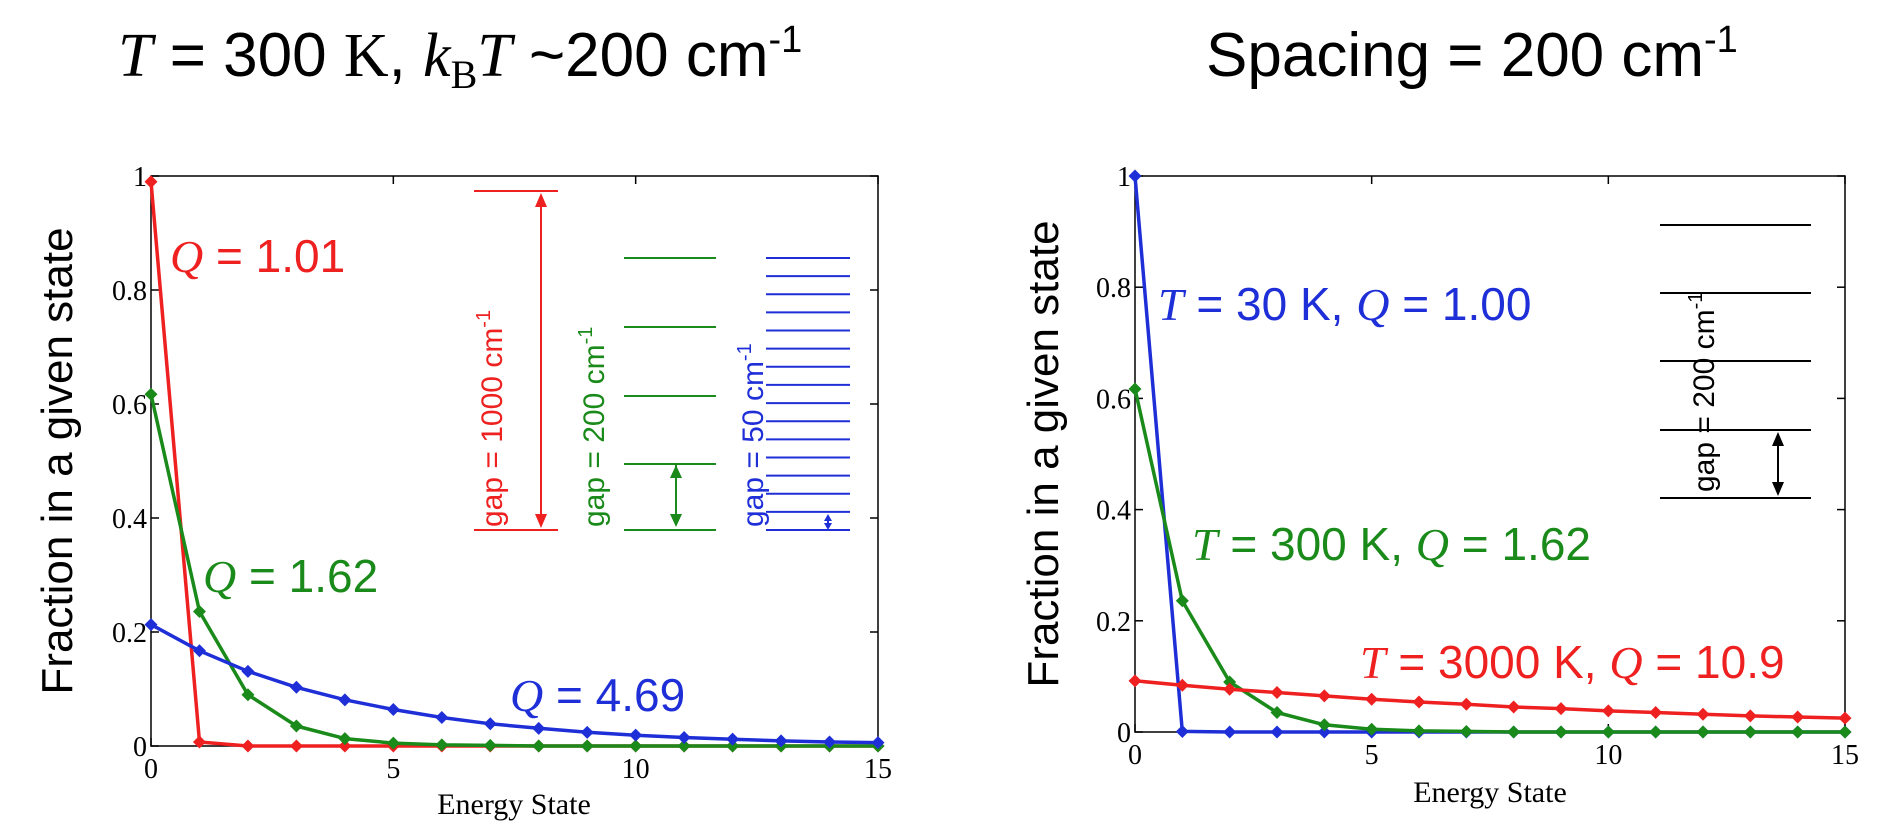 This screenshot has height=838, width=1884. What do you see at coordinates (290, 576) in the screenshot?
I see `left-annotation-green: Q = 1.62` at bounding box center [290, 576].